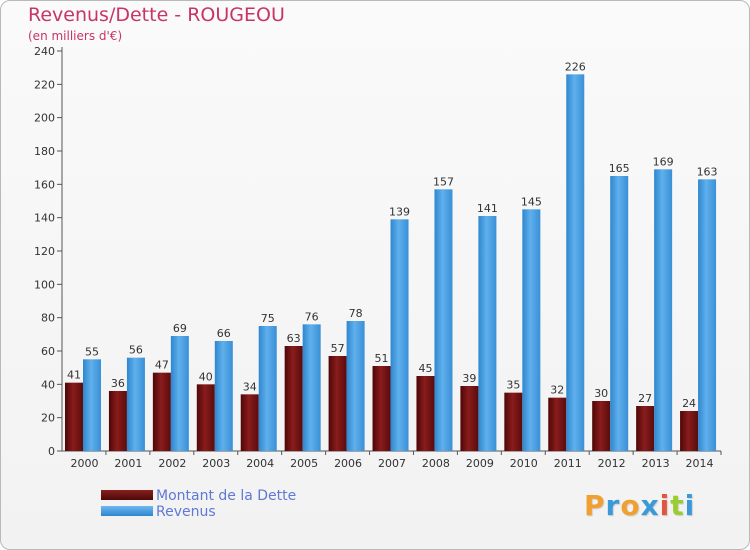 The height and width of the screenshot is (550, 750). I want to click on debt-data-label: 51, so click(382, 358).